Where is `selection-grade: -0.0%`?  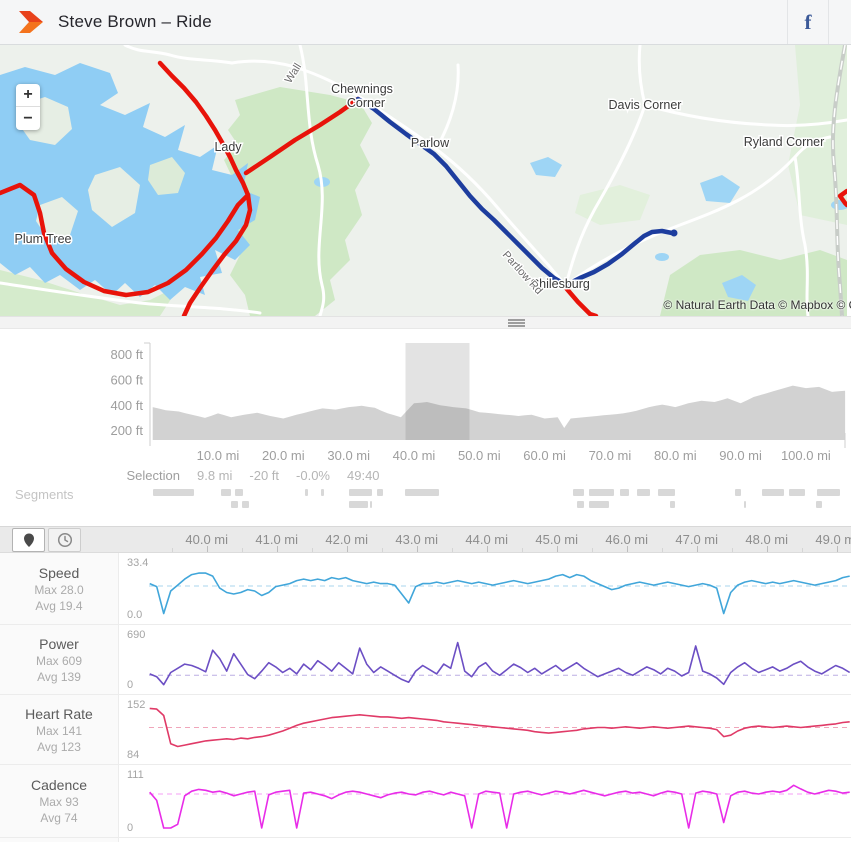
selection-grade: -0.0% is located at coordinates (313, 475).